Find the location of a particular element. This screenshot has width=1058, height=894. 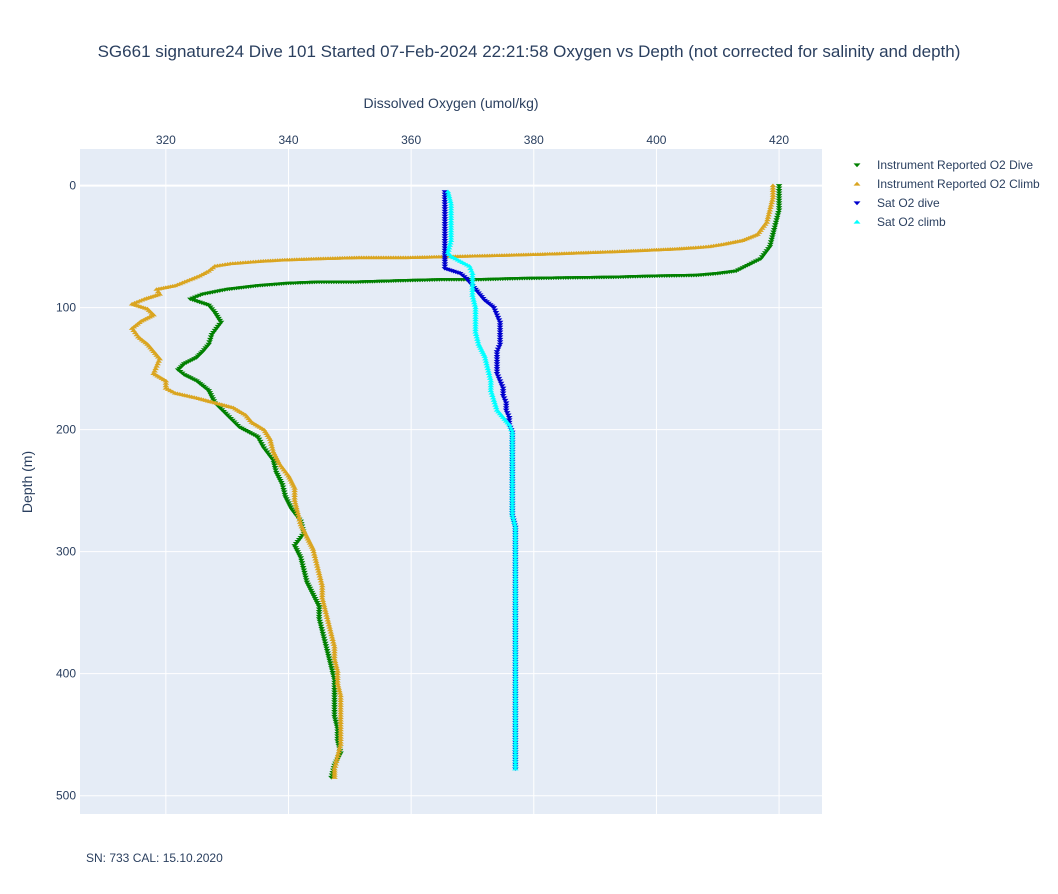

legend-item: Sat O2 climb is located at coordinates (900, 222).